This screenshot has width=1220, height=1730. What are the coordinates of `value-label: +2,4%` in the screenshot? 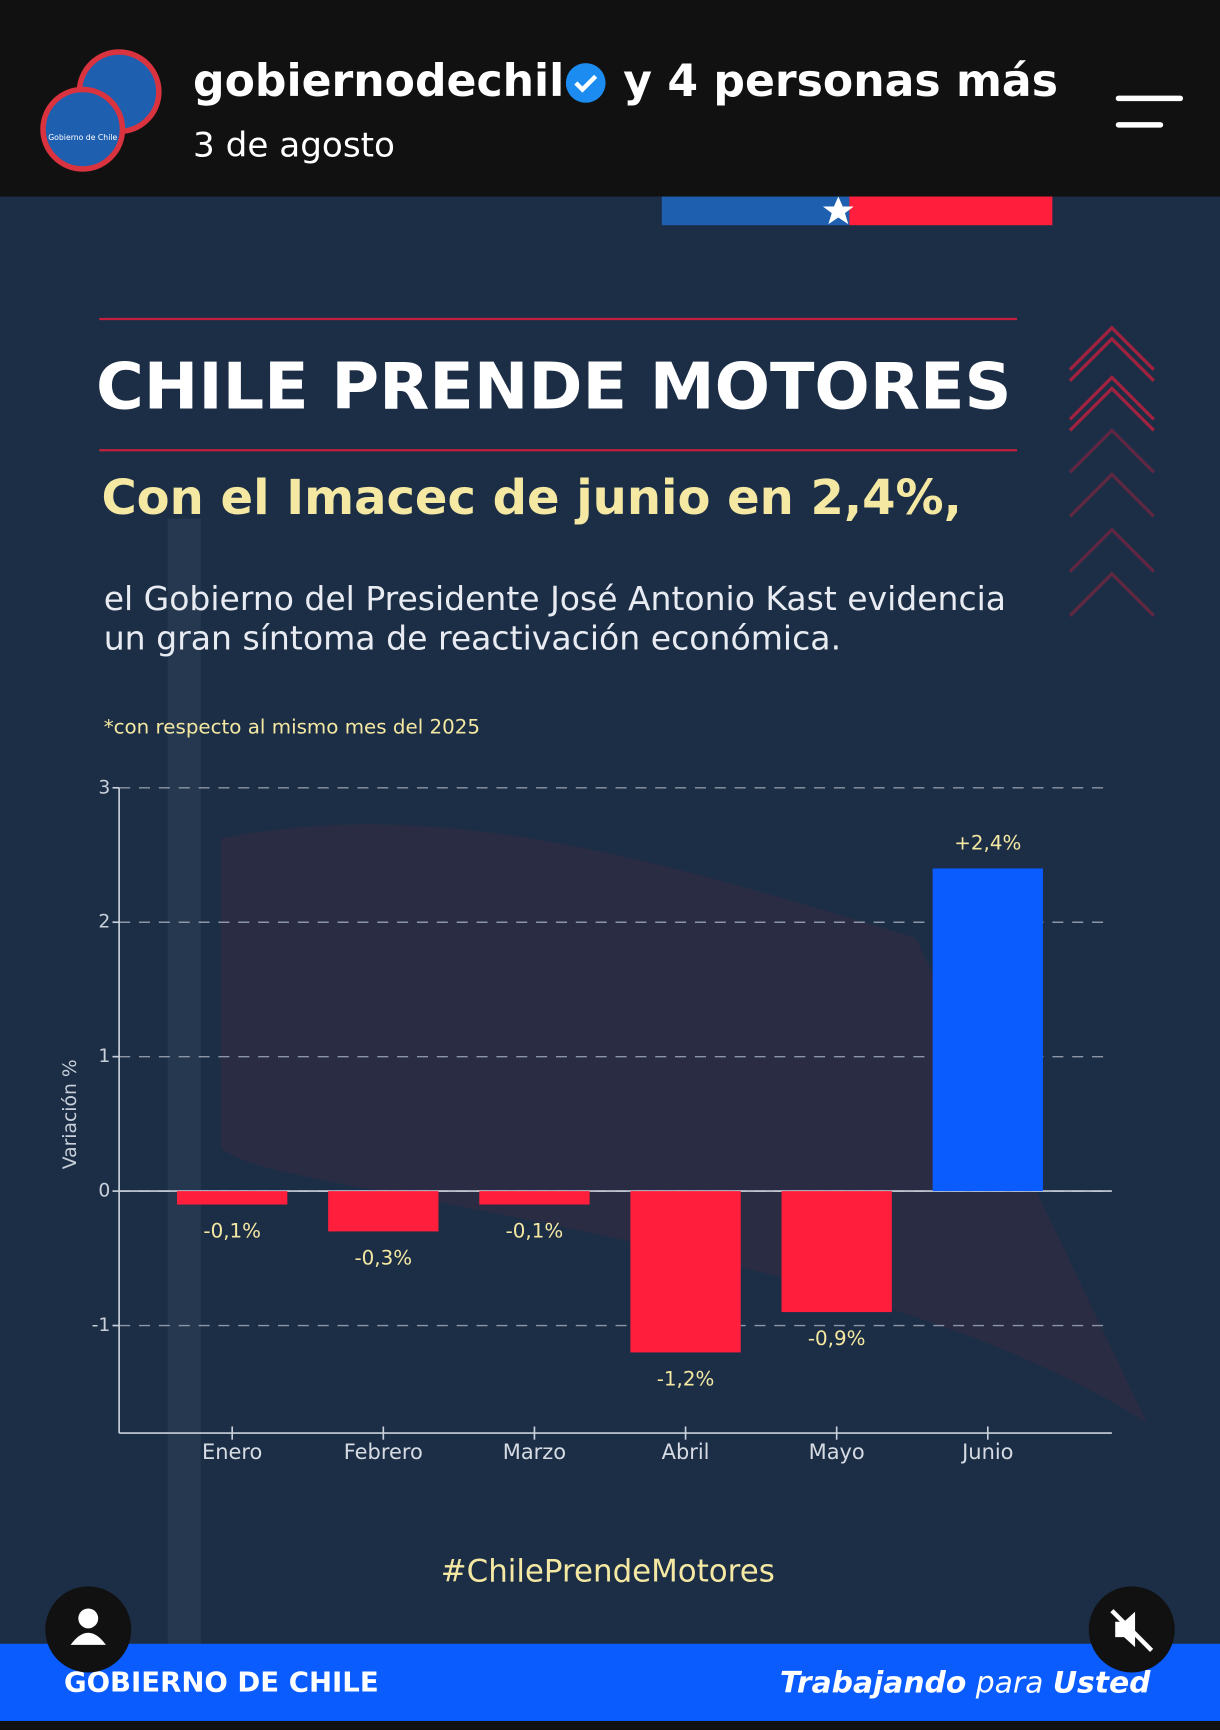 It's located at (987, 843).